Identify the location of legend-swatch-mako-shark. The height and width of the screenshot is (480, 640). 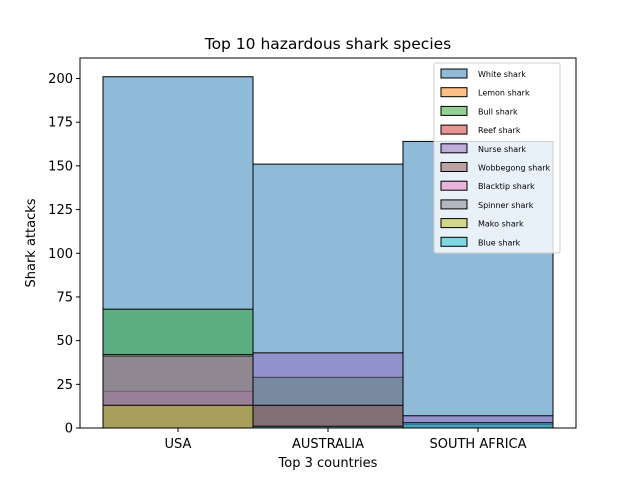
(454, 223).